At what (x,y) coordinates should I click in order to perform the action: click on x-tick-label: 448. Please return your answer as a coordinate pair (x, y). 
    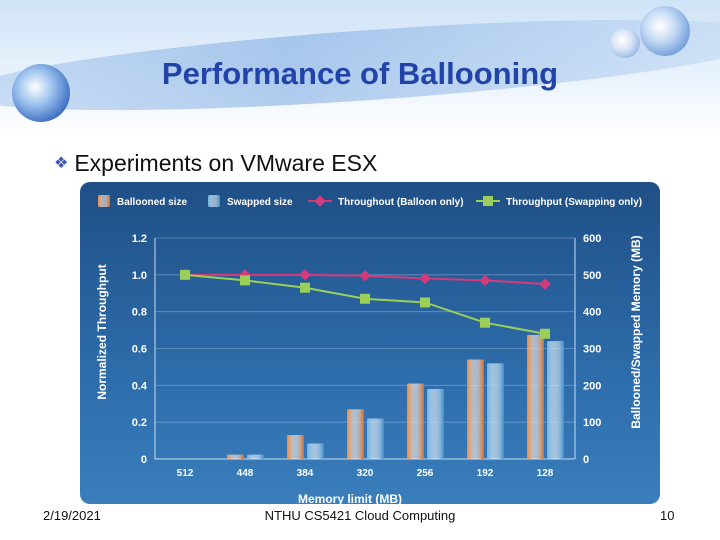
    Looking at the image, I should click on (245, 473).